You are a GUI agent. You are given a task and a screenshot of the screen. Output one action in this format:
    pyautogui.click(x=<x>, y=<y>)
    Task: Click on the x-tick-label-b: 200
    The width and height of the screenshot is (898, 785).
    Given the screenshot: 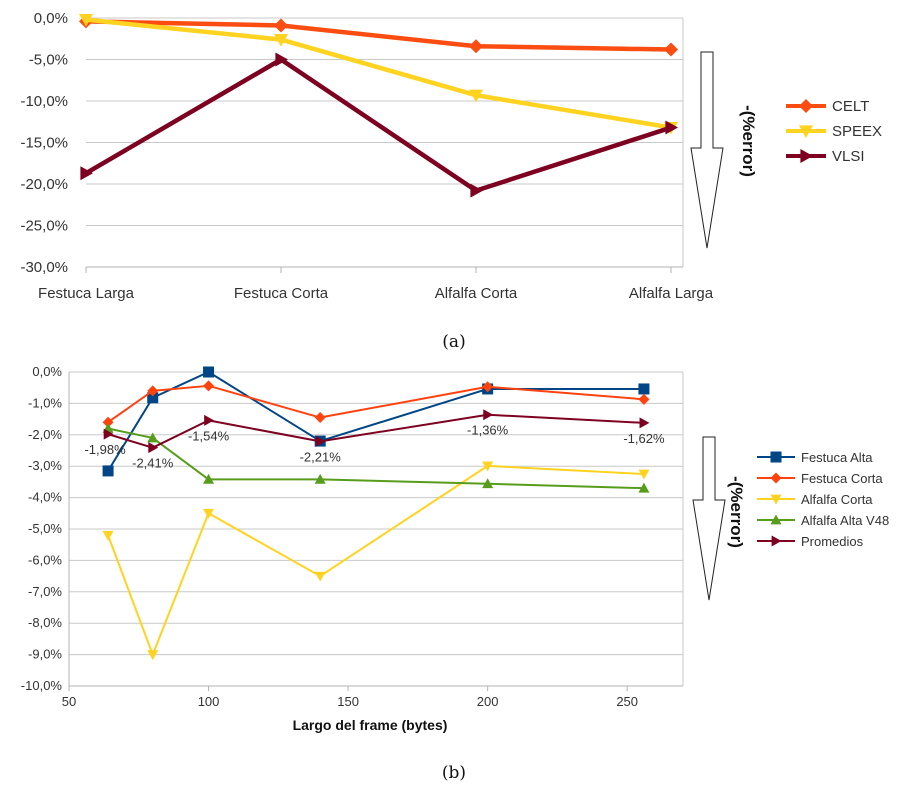 What is the action you would take?
    pyautogui.click(x=488, y=701)
    